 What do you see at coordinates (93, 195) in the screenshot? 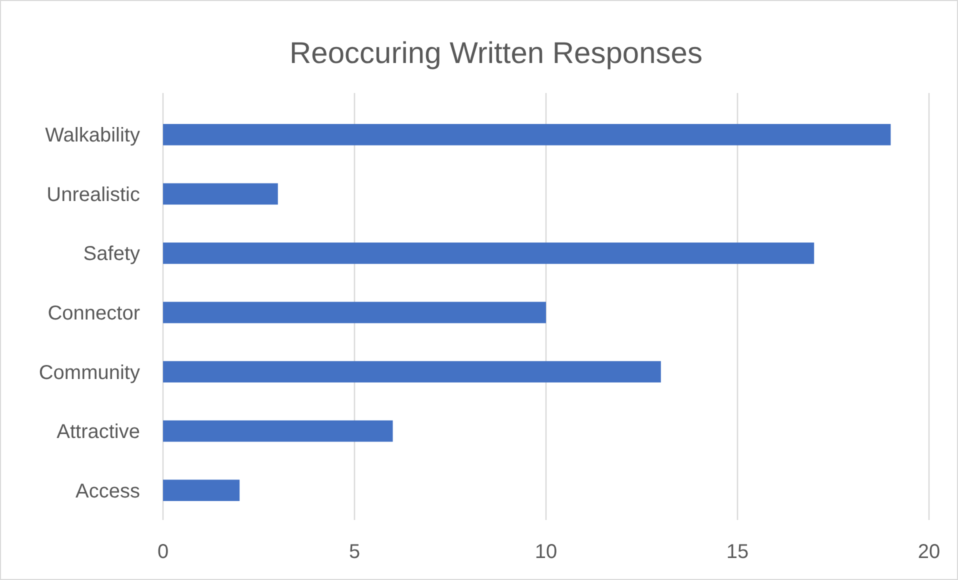
I see `y-tick-label: Unrealistic` at bounding box center [93, 195].